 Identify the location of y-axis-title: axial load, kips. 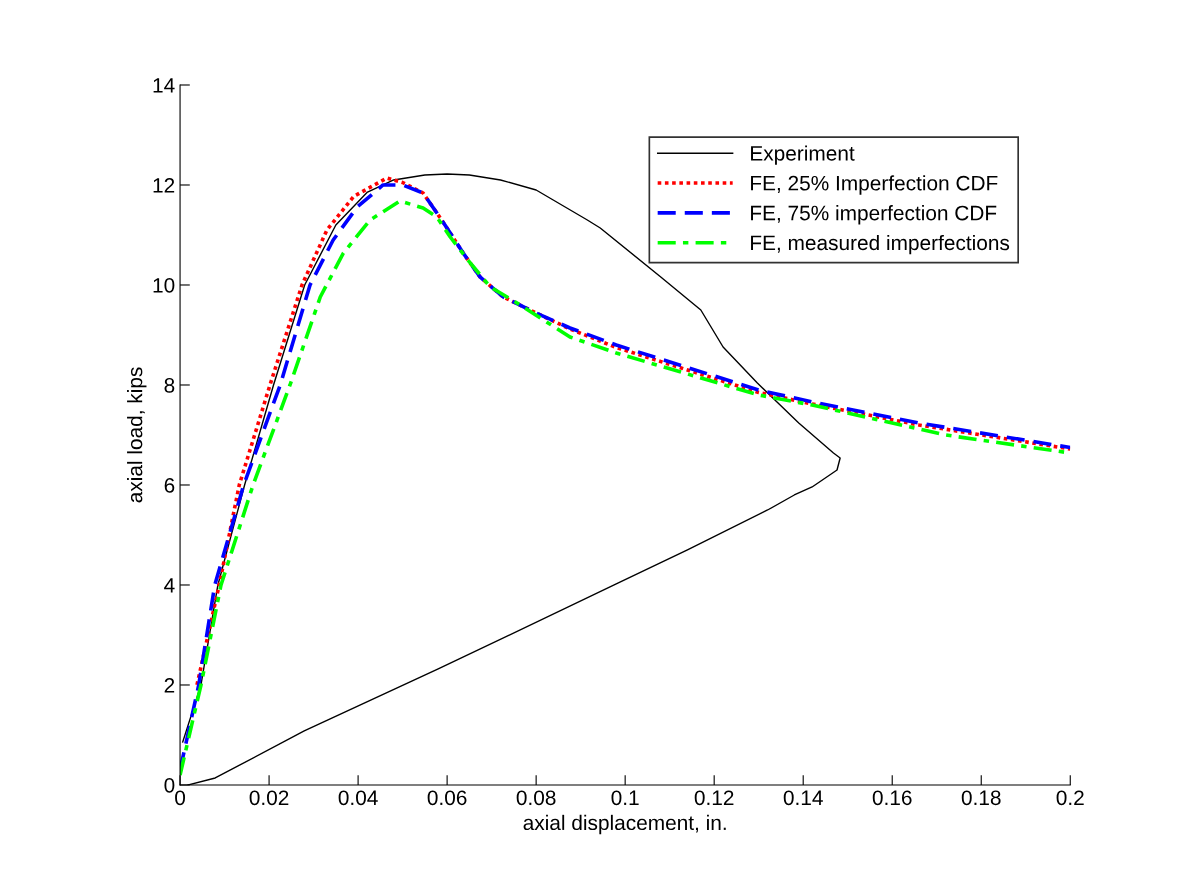
(137, 435).